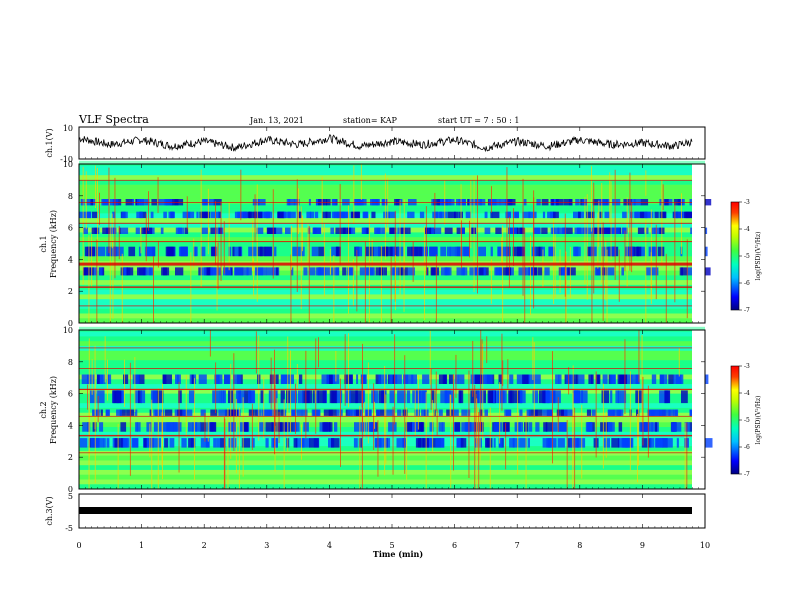 The width and height of the screenshot is (792, 612). What do you see at coordinates (747, 474) in the screenshot?
I see `ch2-colorbar-tick-label: -7` at bounding box center [747, 474].